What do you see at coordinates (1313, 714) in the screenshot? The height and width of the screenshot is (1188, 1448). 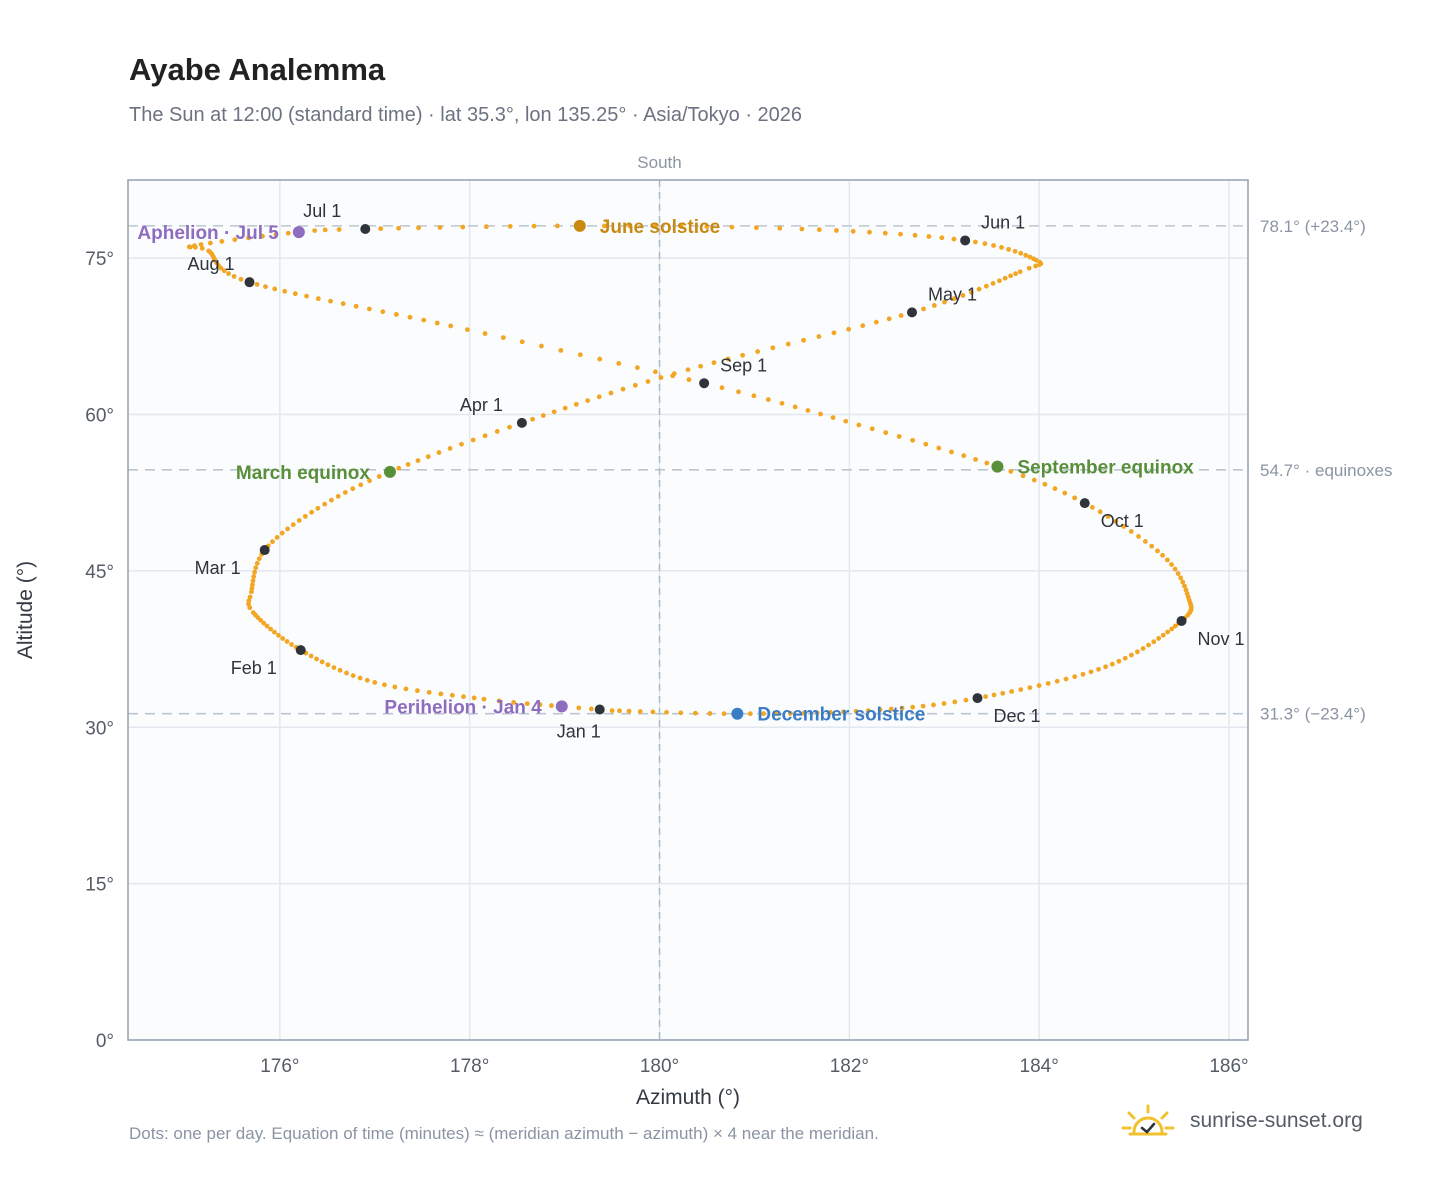 I see `reference-line-label: 31.3° (−23.4°)` at bounding box center [1313, 714].